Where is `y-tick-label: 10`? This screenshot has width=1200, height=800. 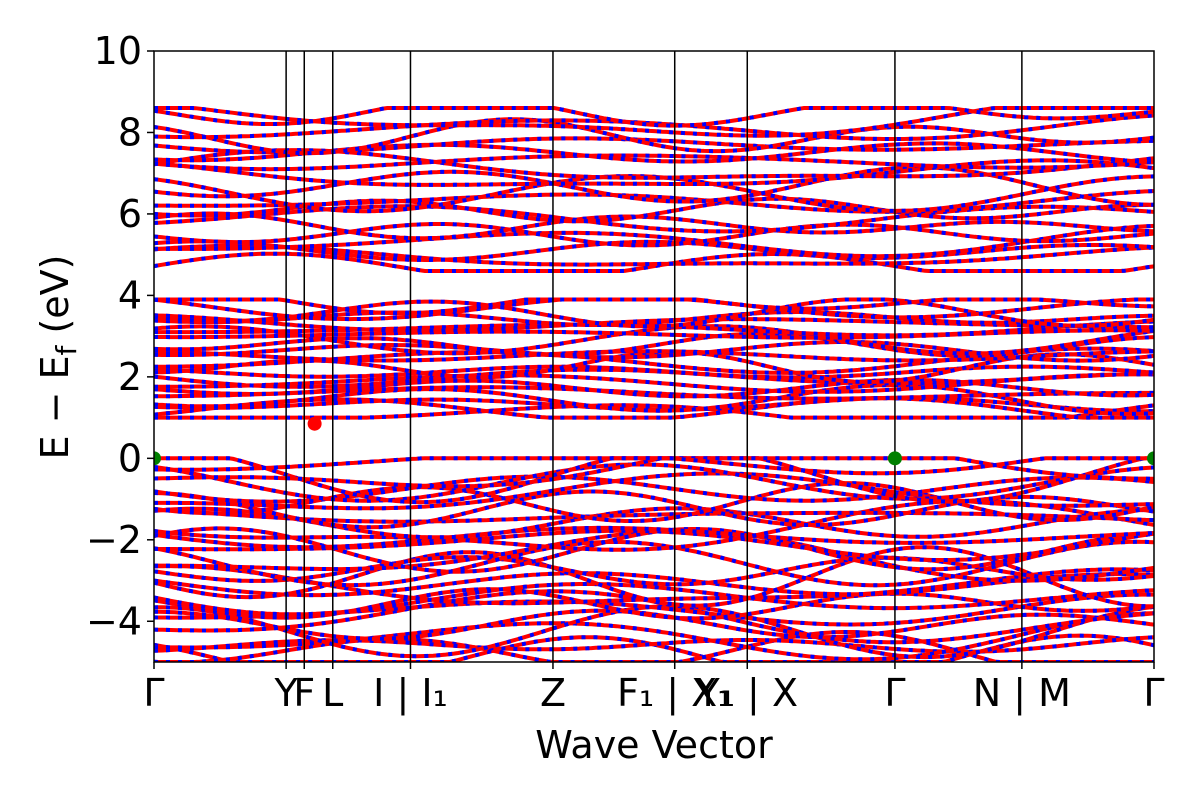
y-tick-label: 10 is located at coordinates (118, 51).